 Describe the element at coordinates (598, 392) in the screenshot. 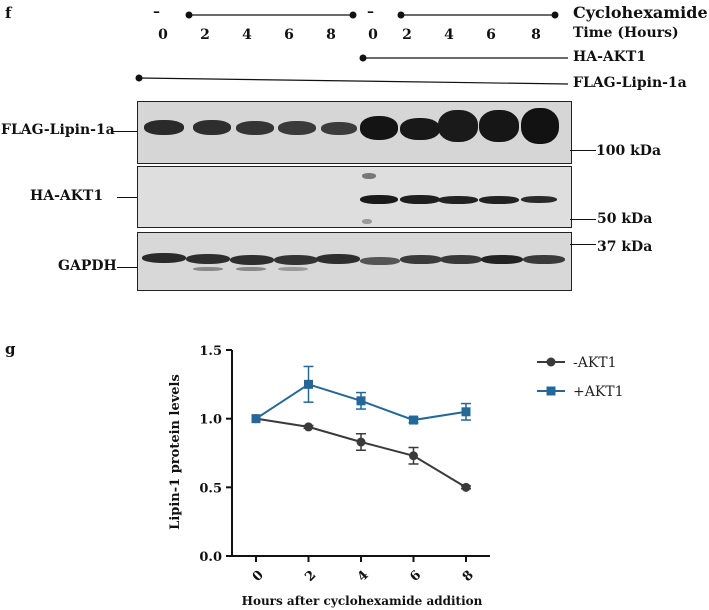

I see `legend-label: +AKT1` at that location.